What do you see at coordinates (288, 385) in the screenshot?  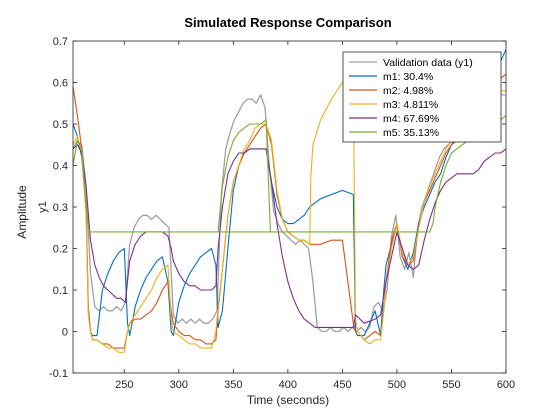 I see `x-tick-label: 400` at bounding box center [288, 385].